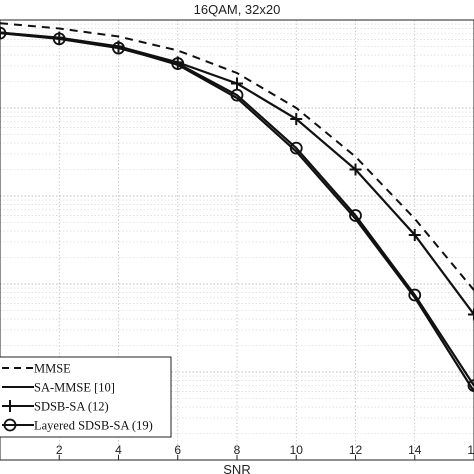 This screenshot has height=474, width=474. Describe the element at coordinates (470, 450) in the screenshot. I see `x-tick-label: 16` at that location.